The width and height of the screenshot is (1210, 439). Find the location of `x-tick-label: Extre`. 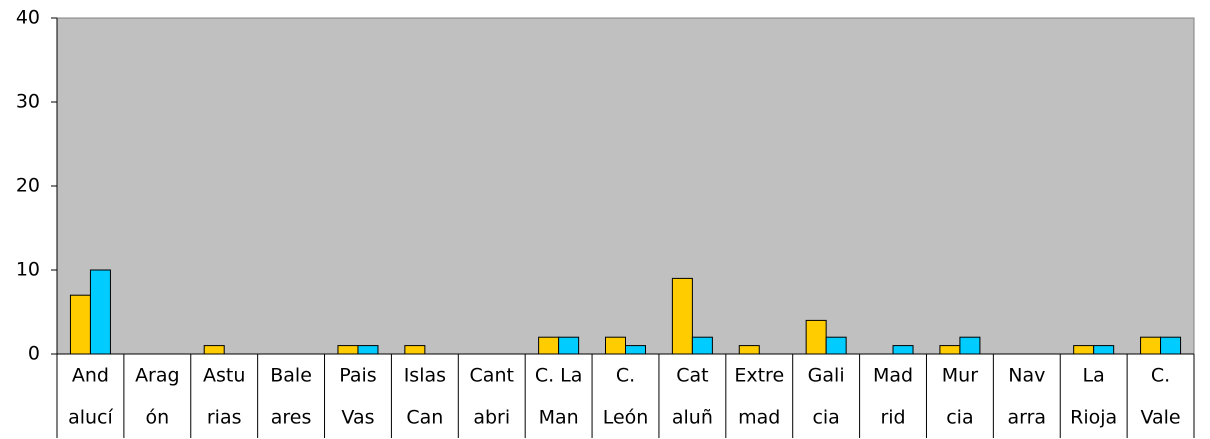

x-tick-label: Extre is located at coordinates (759, 376).